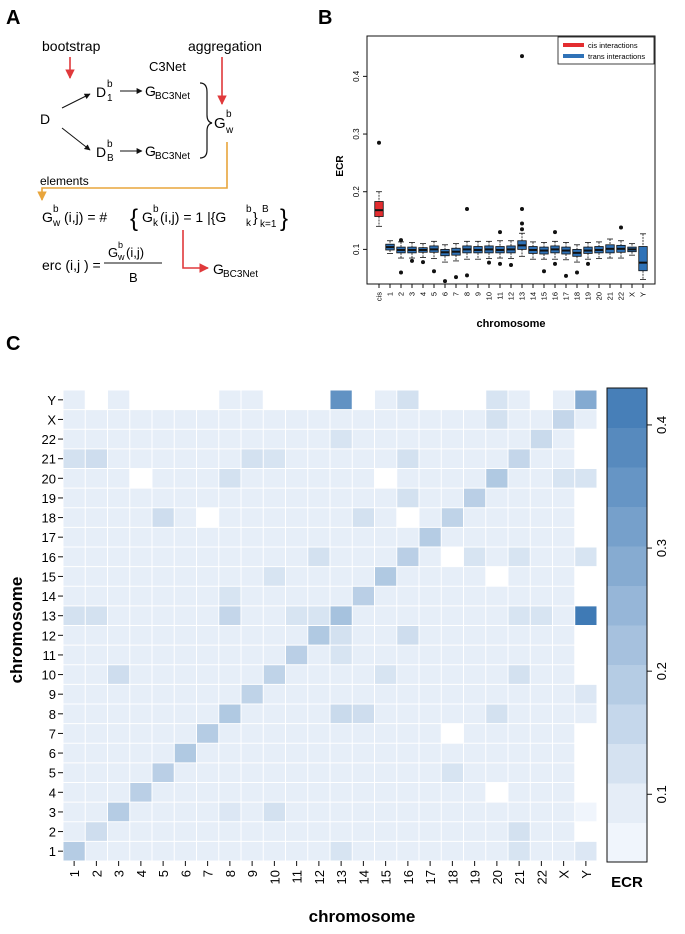  Describe the element at coordinates (341, 877) in the screenshot. I see `heatmap-x-tick-label: 13` at that location.